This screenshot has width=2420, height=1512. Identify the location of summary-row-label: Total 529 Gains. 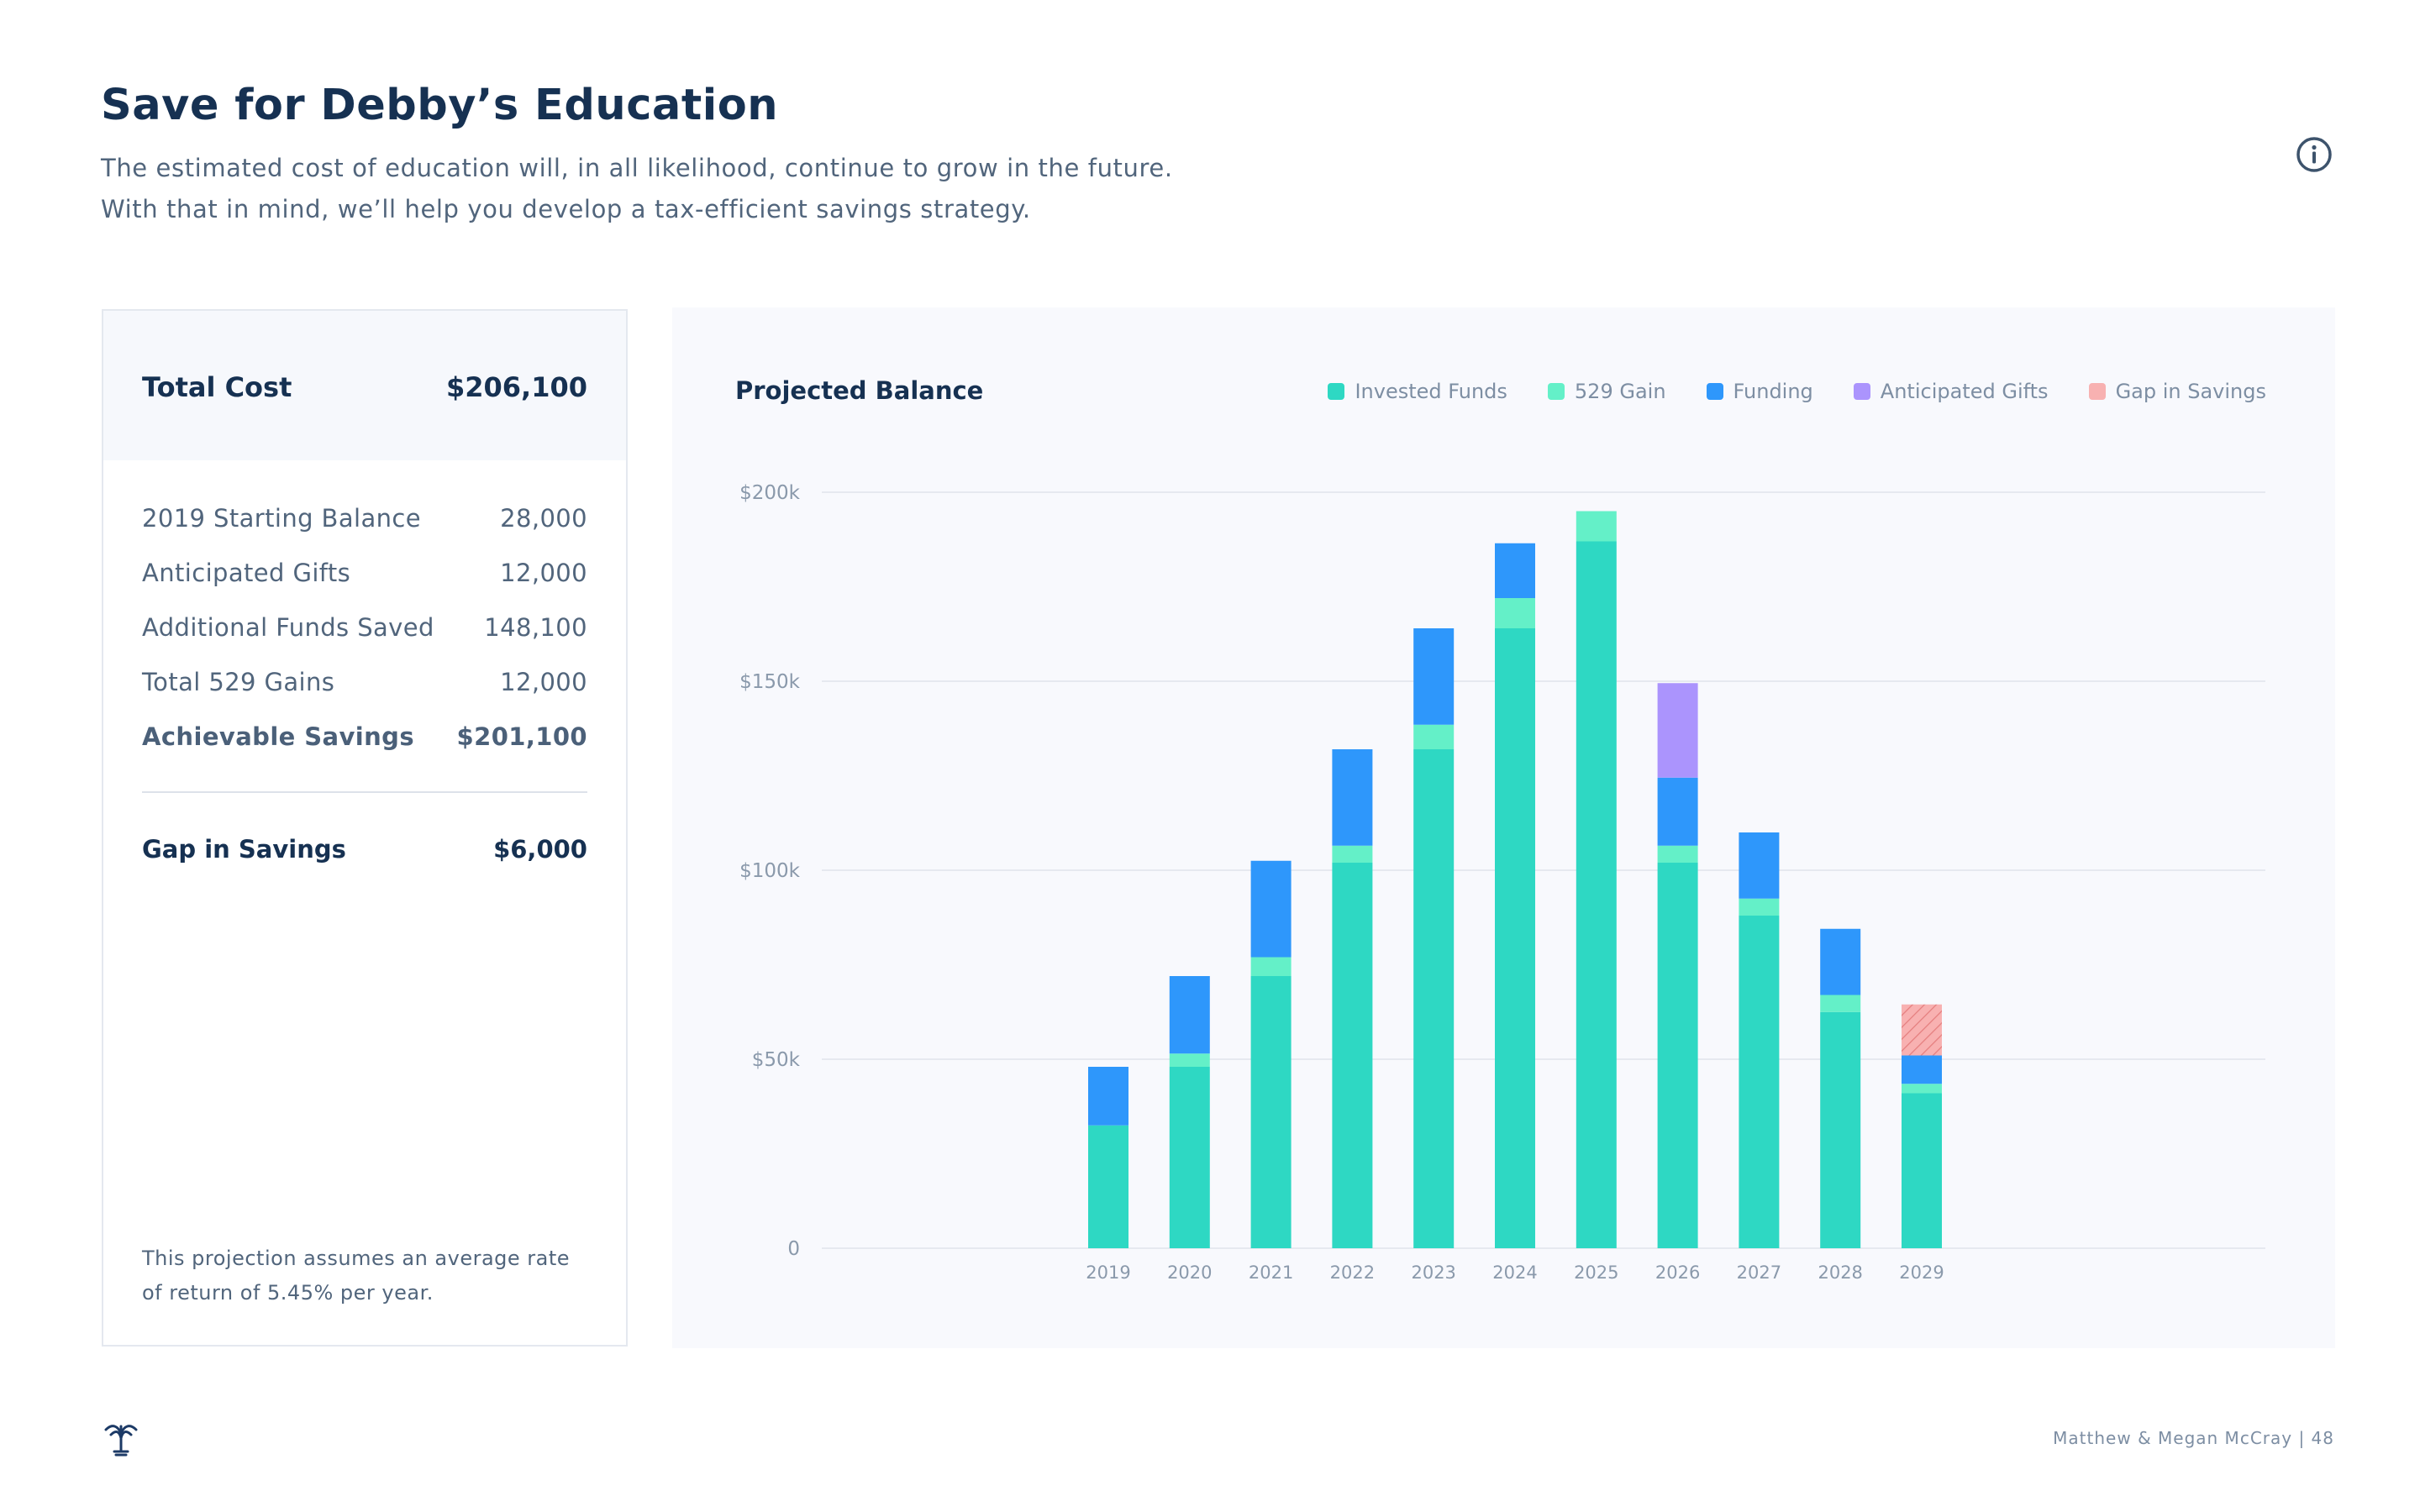
(239, 682).